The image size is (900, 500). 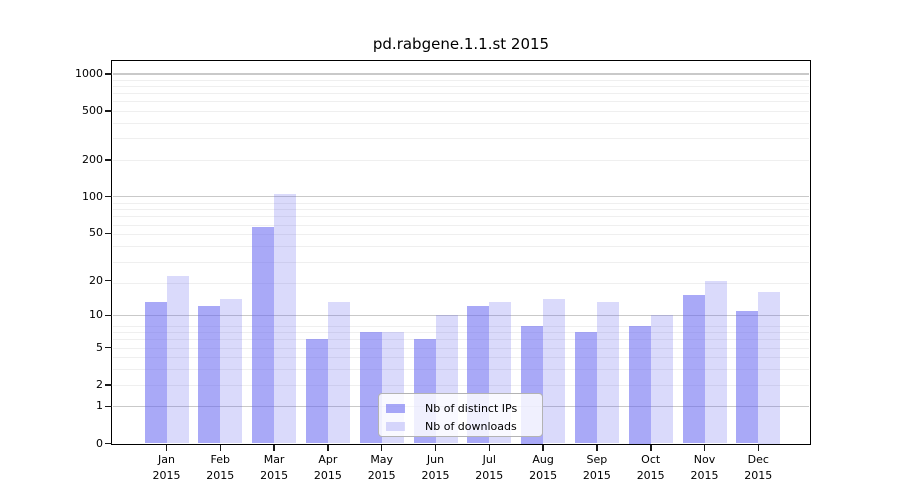 What do you see at coordinates (327, 467) in the screenshot?
I see `x-tick-label: Apr 2015` at bounding box center [327, 467].